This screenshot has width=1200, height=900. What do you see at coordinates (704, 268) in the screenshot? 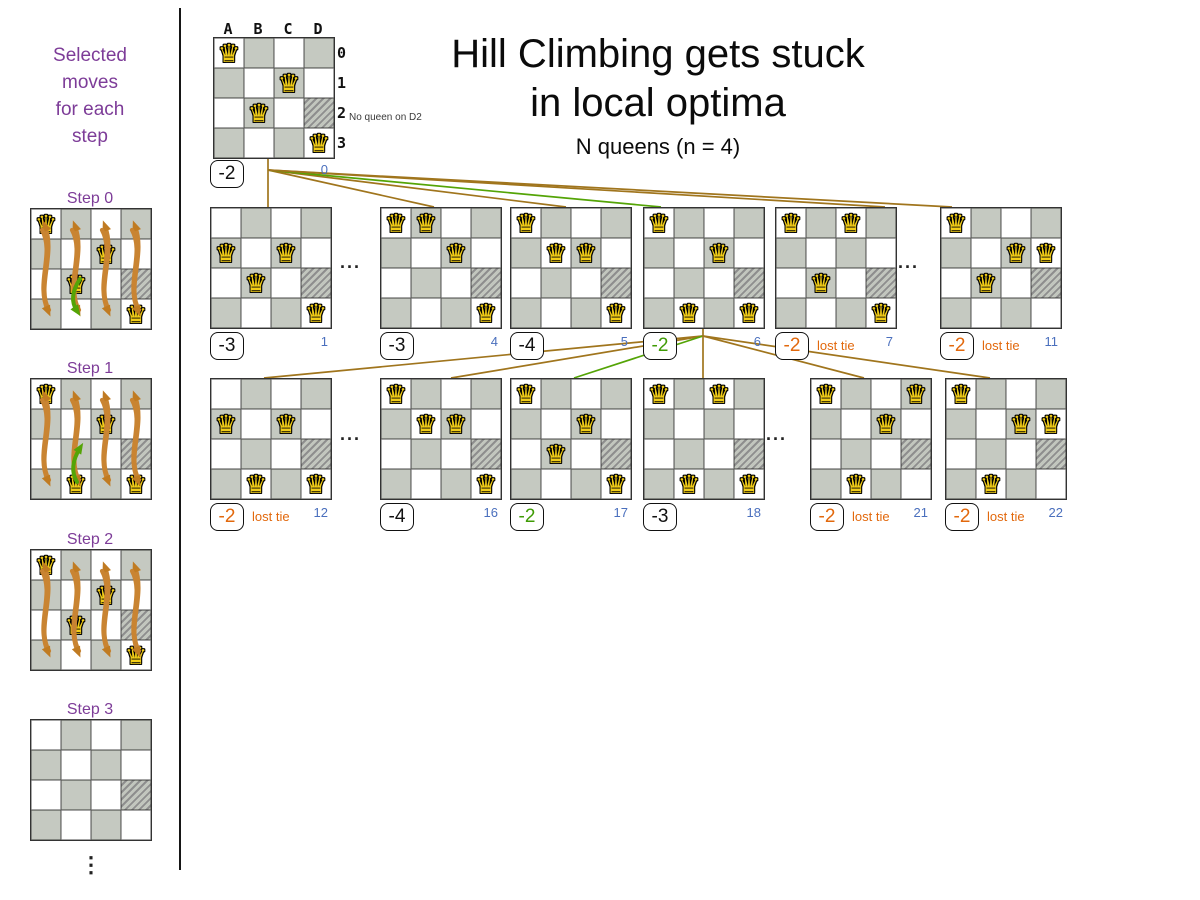
I see `candidate-board-6: ♛ ♛ ♛ ♛` at bounding box center [704, 268].